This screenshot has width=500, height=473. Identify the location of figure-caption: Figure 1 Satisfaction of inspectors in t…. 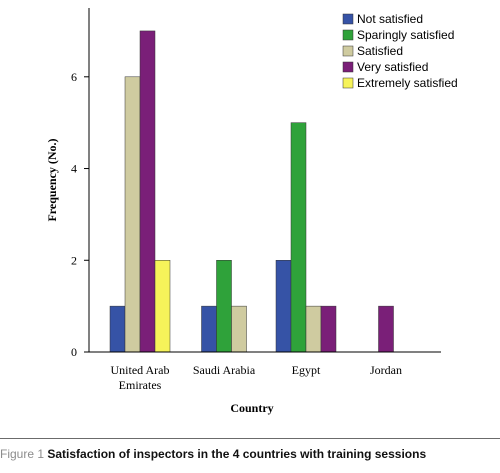
(250, 454).